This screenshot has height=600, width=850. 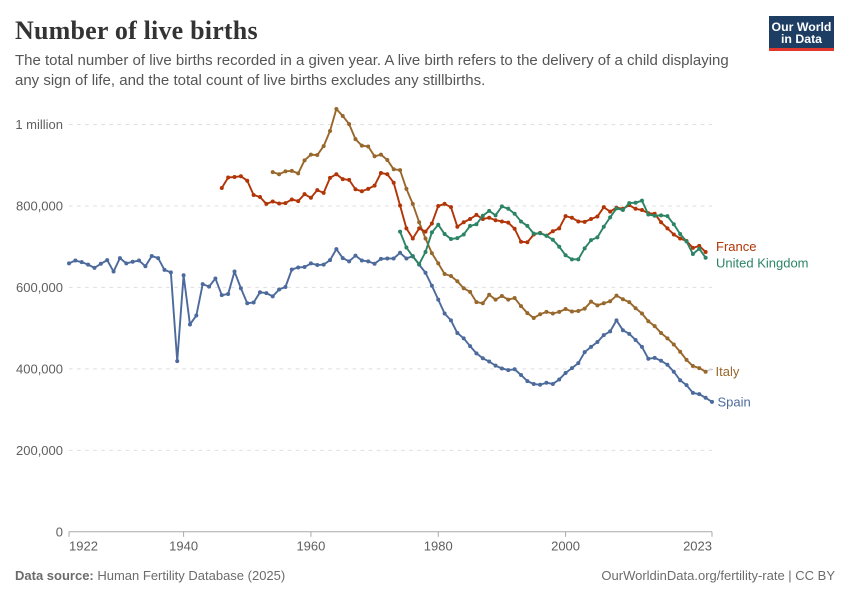 What do you see at coordinates (734, 402) in the screenshot?
I see `svg-text: Spain` at bounding box center [734, 402].